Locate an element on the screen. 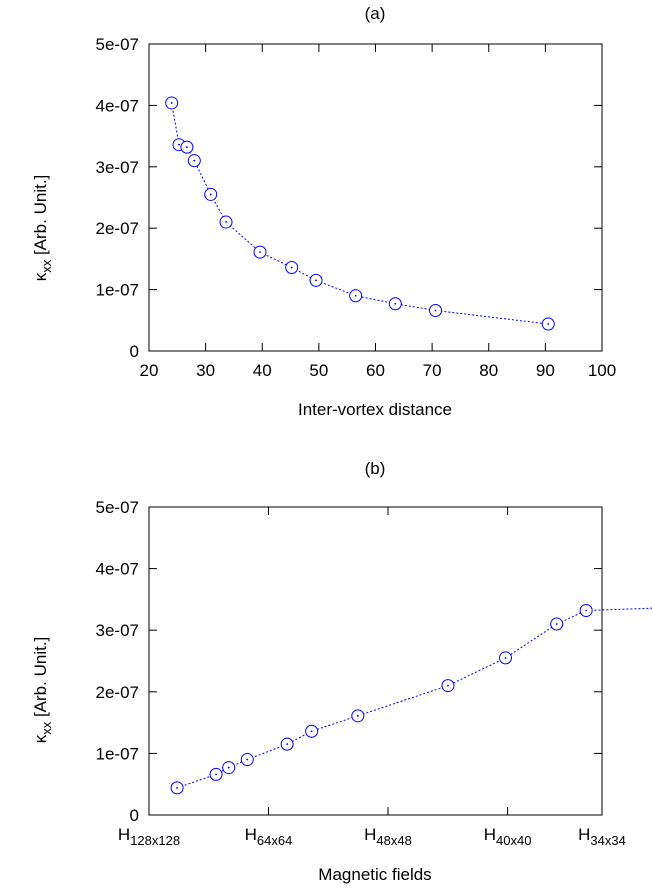 This screenshot has height=892, width=652. panel-a-ylabel-sub: xx is located at coordinates (46, 266).